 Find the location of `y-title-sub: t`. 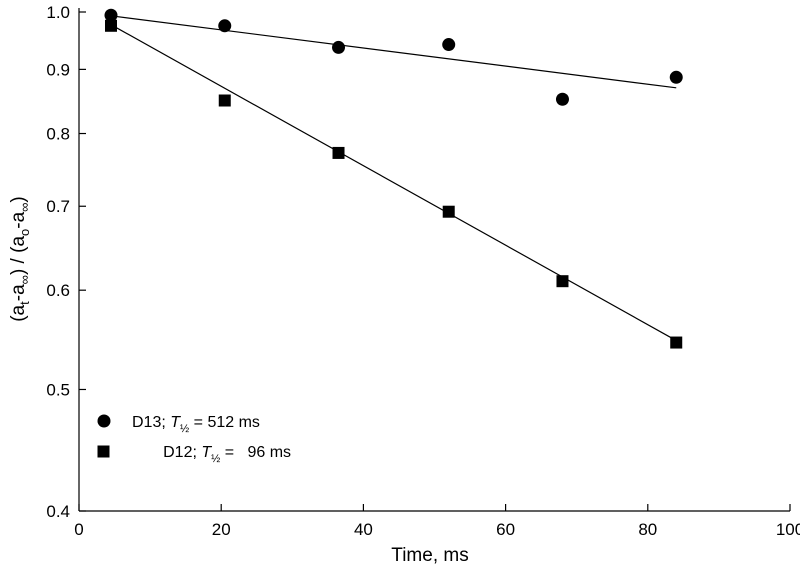

y-title-sub: t is located at coordinates (24, 303).